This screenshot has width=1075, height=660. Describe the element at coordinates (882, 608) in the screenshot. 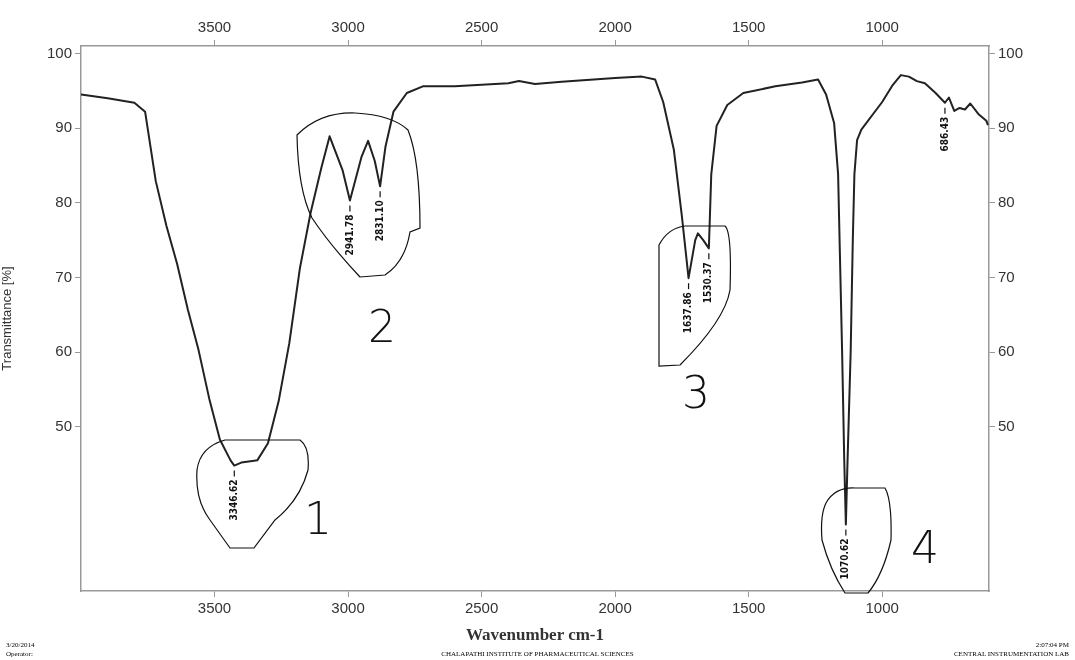

I see `x-tick-label: 1000` at that location.